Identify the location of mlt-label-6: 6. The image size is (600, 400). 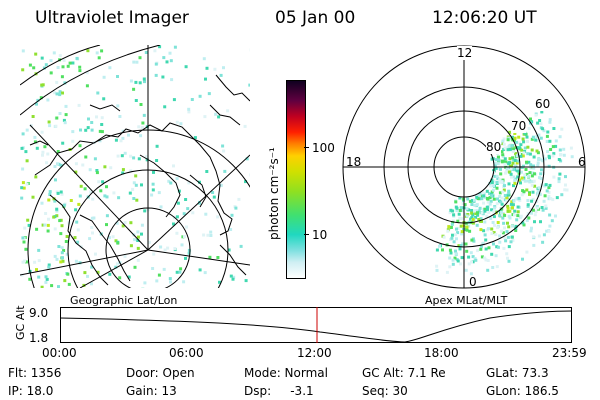
(582, 162).